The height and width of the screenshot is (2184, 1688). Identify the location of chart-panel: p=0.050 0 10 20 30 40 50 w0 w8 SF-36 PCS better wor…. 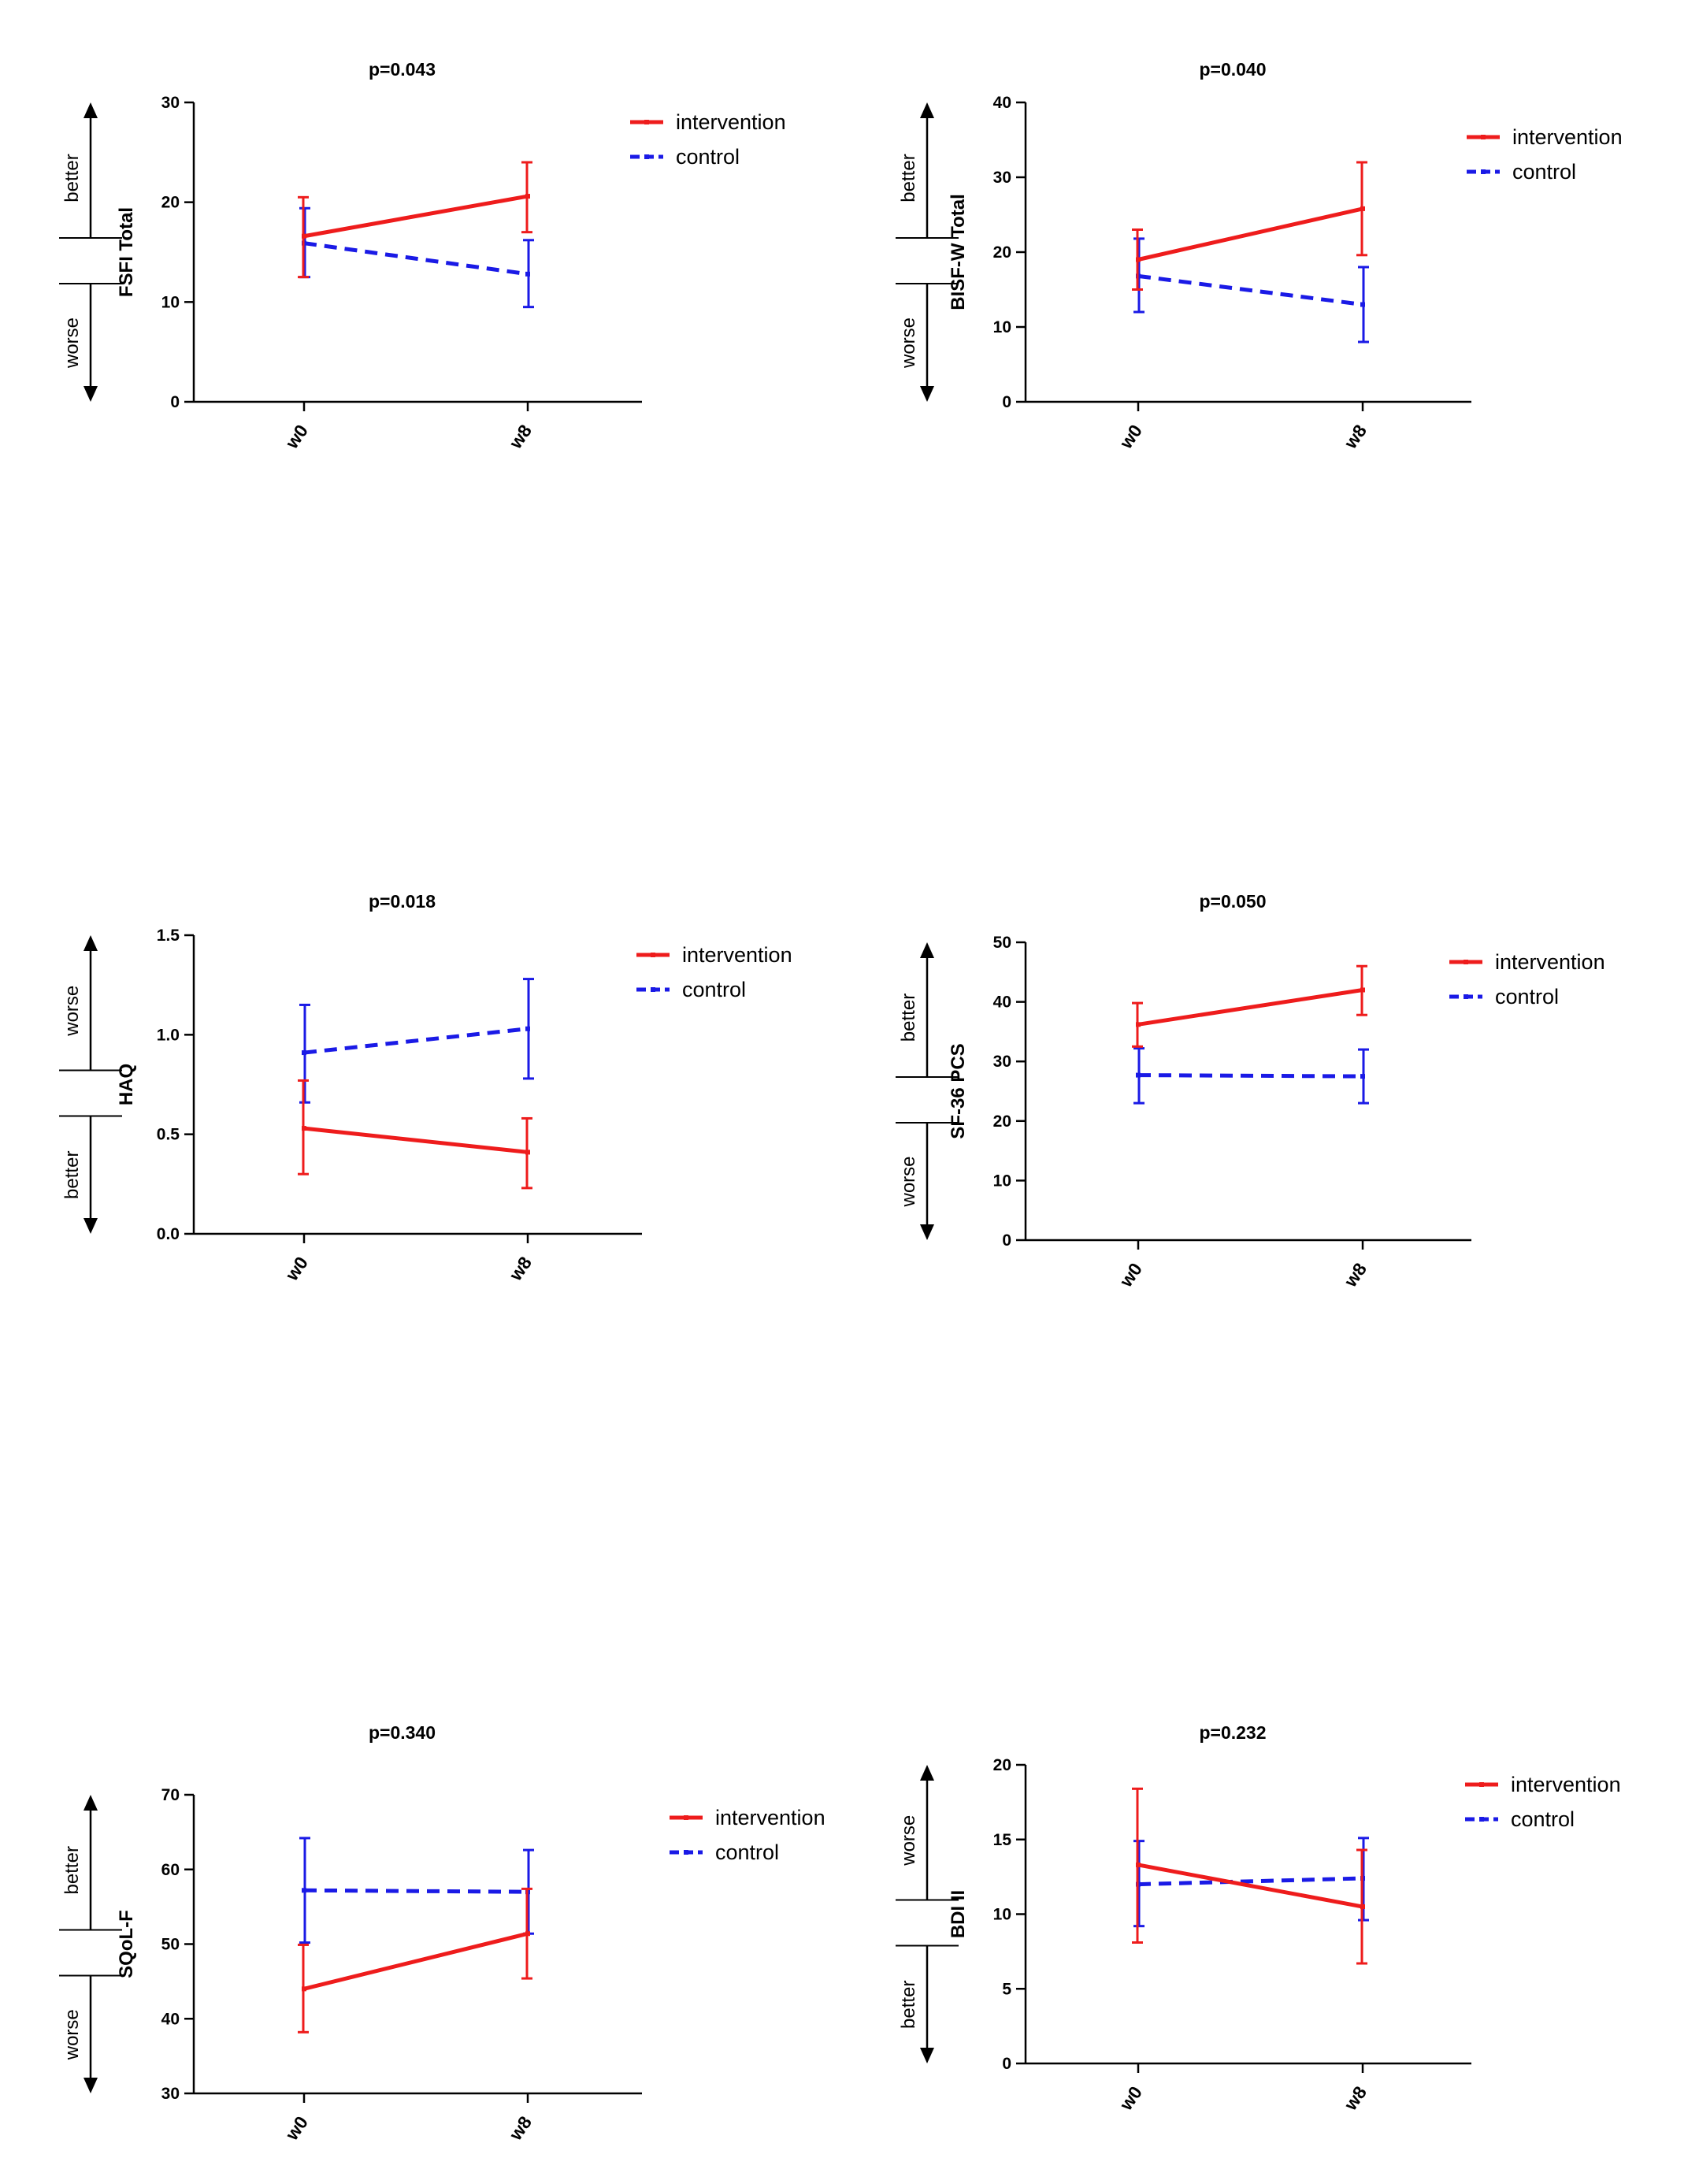
(1250, 1091).